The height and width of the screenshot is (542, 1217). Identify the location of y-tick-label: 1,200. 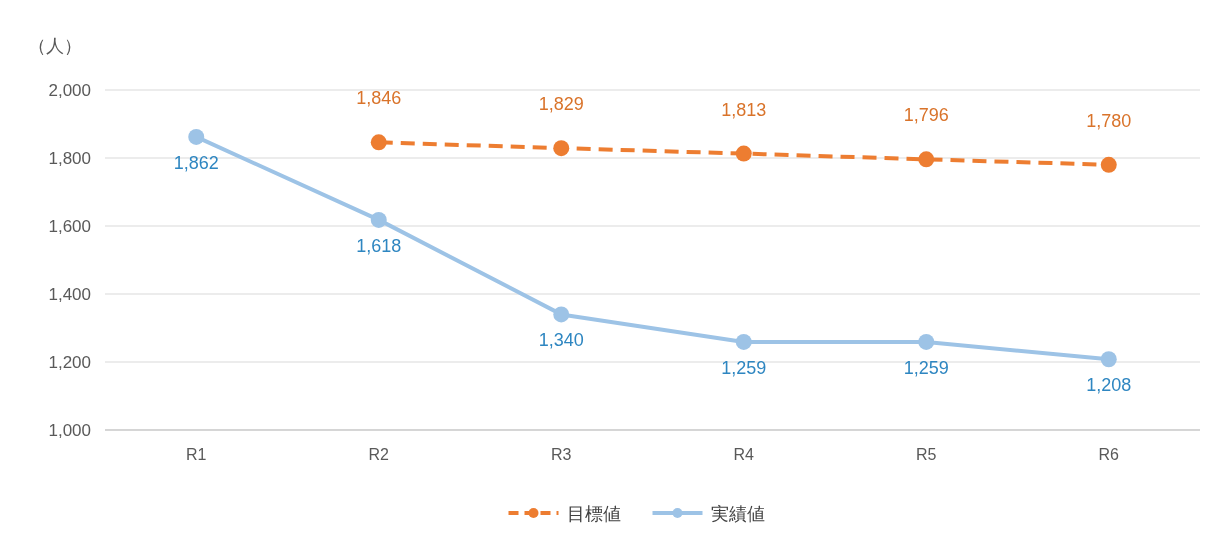
(69, 362).